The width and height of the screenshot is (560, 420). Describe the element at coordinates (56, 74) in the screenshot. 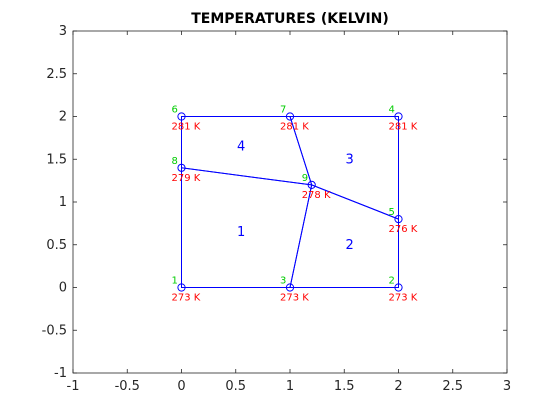

I see `y-tick-label: 2.5` at that location.